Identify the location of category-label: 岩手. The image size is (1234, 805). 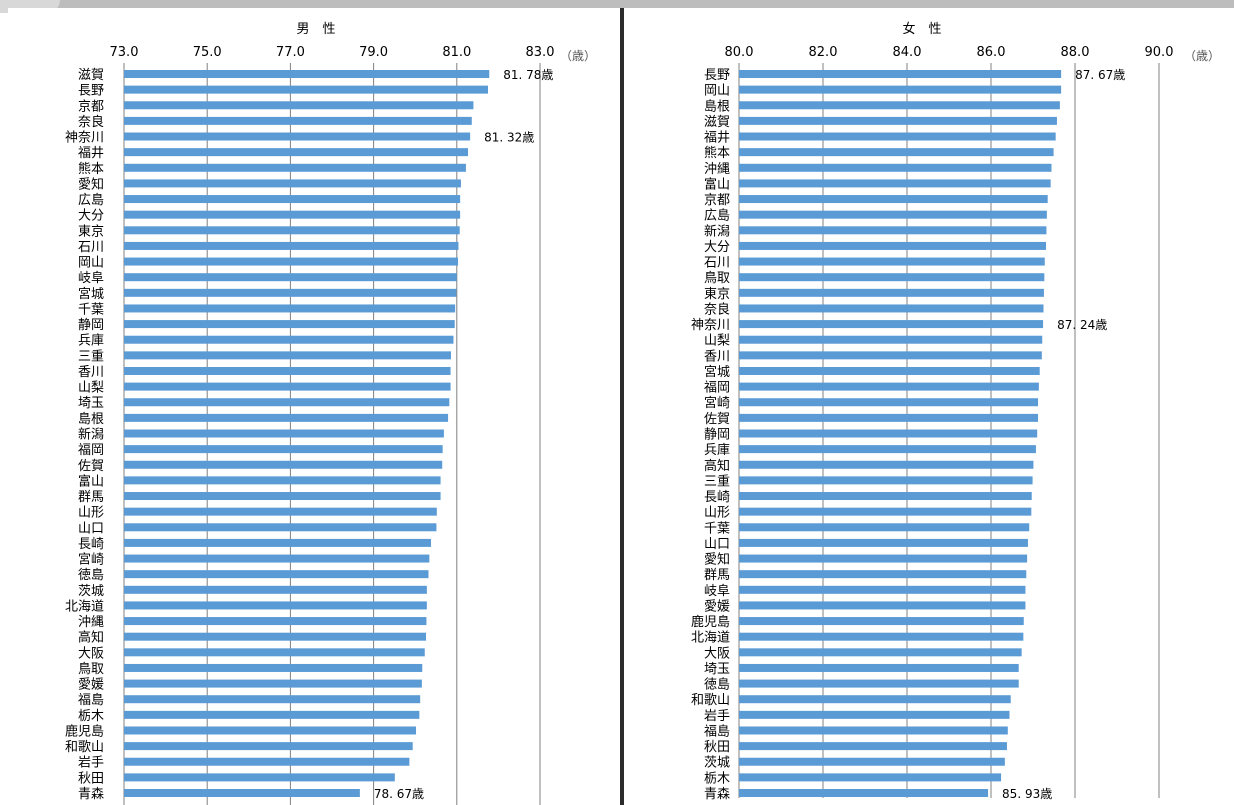
(91, 763).